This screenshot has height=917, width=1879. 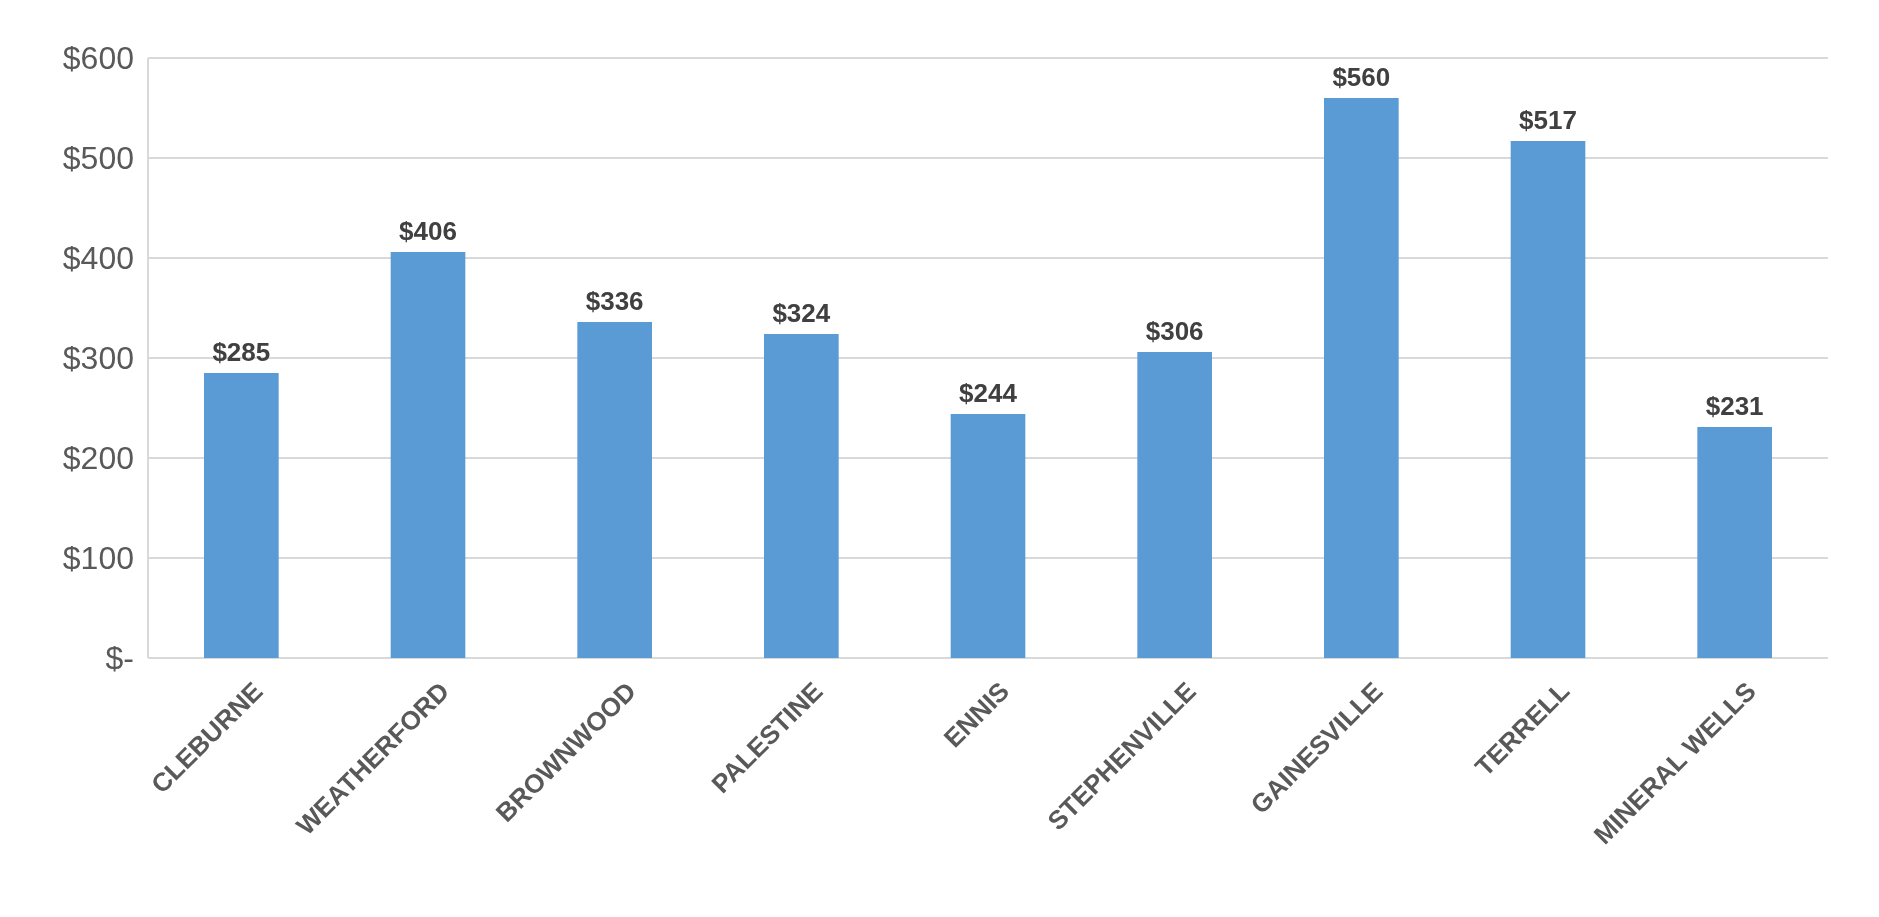 I want to click on y-tick-label: $100, so click(x=98, y=558).